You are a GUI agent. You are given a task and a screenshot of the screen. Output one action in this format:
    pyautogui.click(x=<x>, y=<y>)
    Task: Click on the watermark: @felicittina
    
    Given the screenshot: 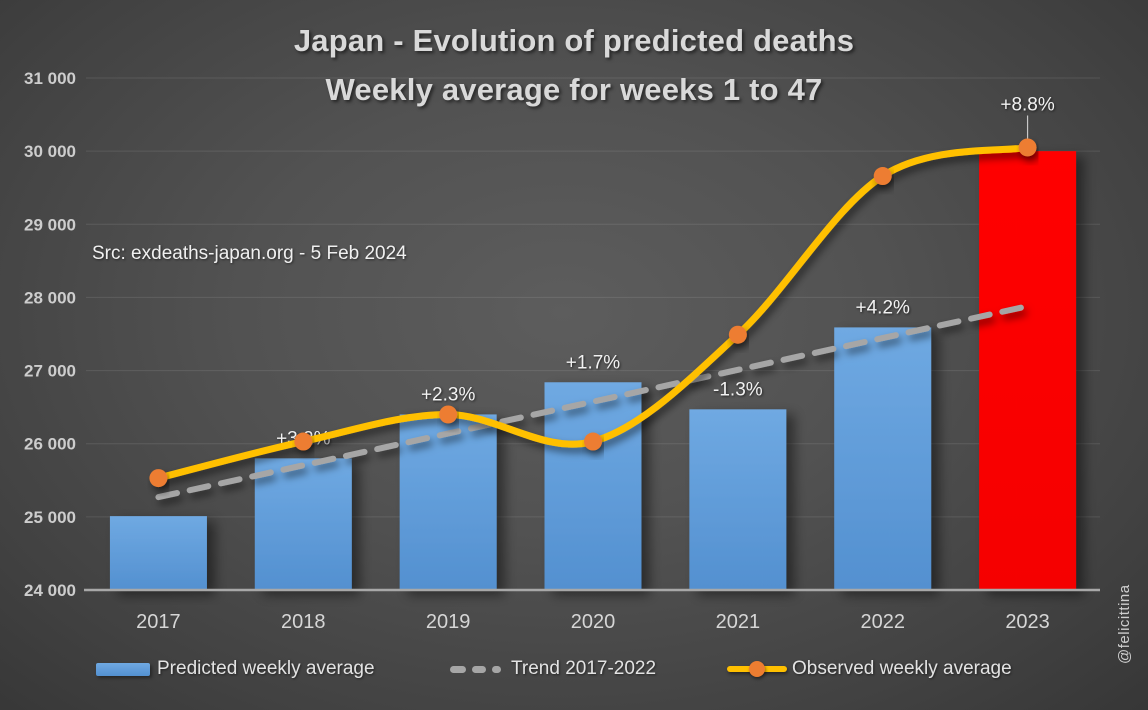 What is the action you would take?
    pyautogui.click(x=1124, y=624)
    